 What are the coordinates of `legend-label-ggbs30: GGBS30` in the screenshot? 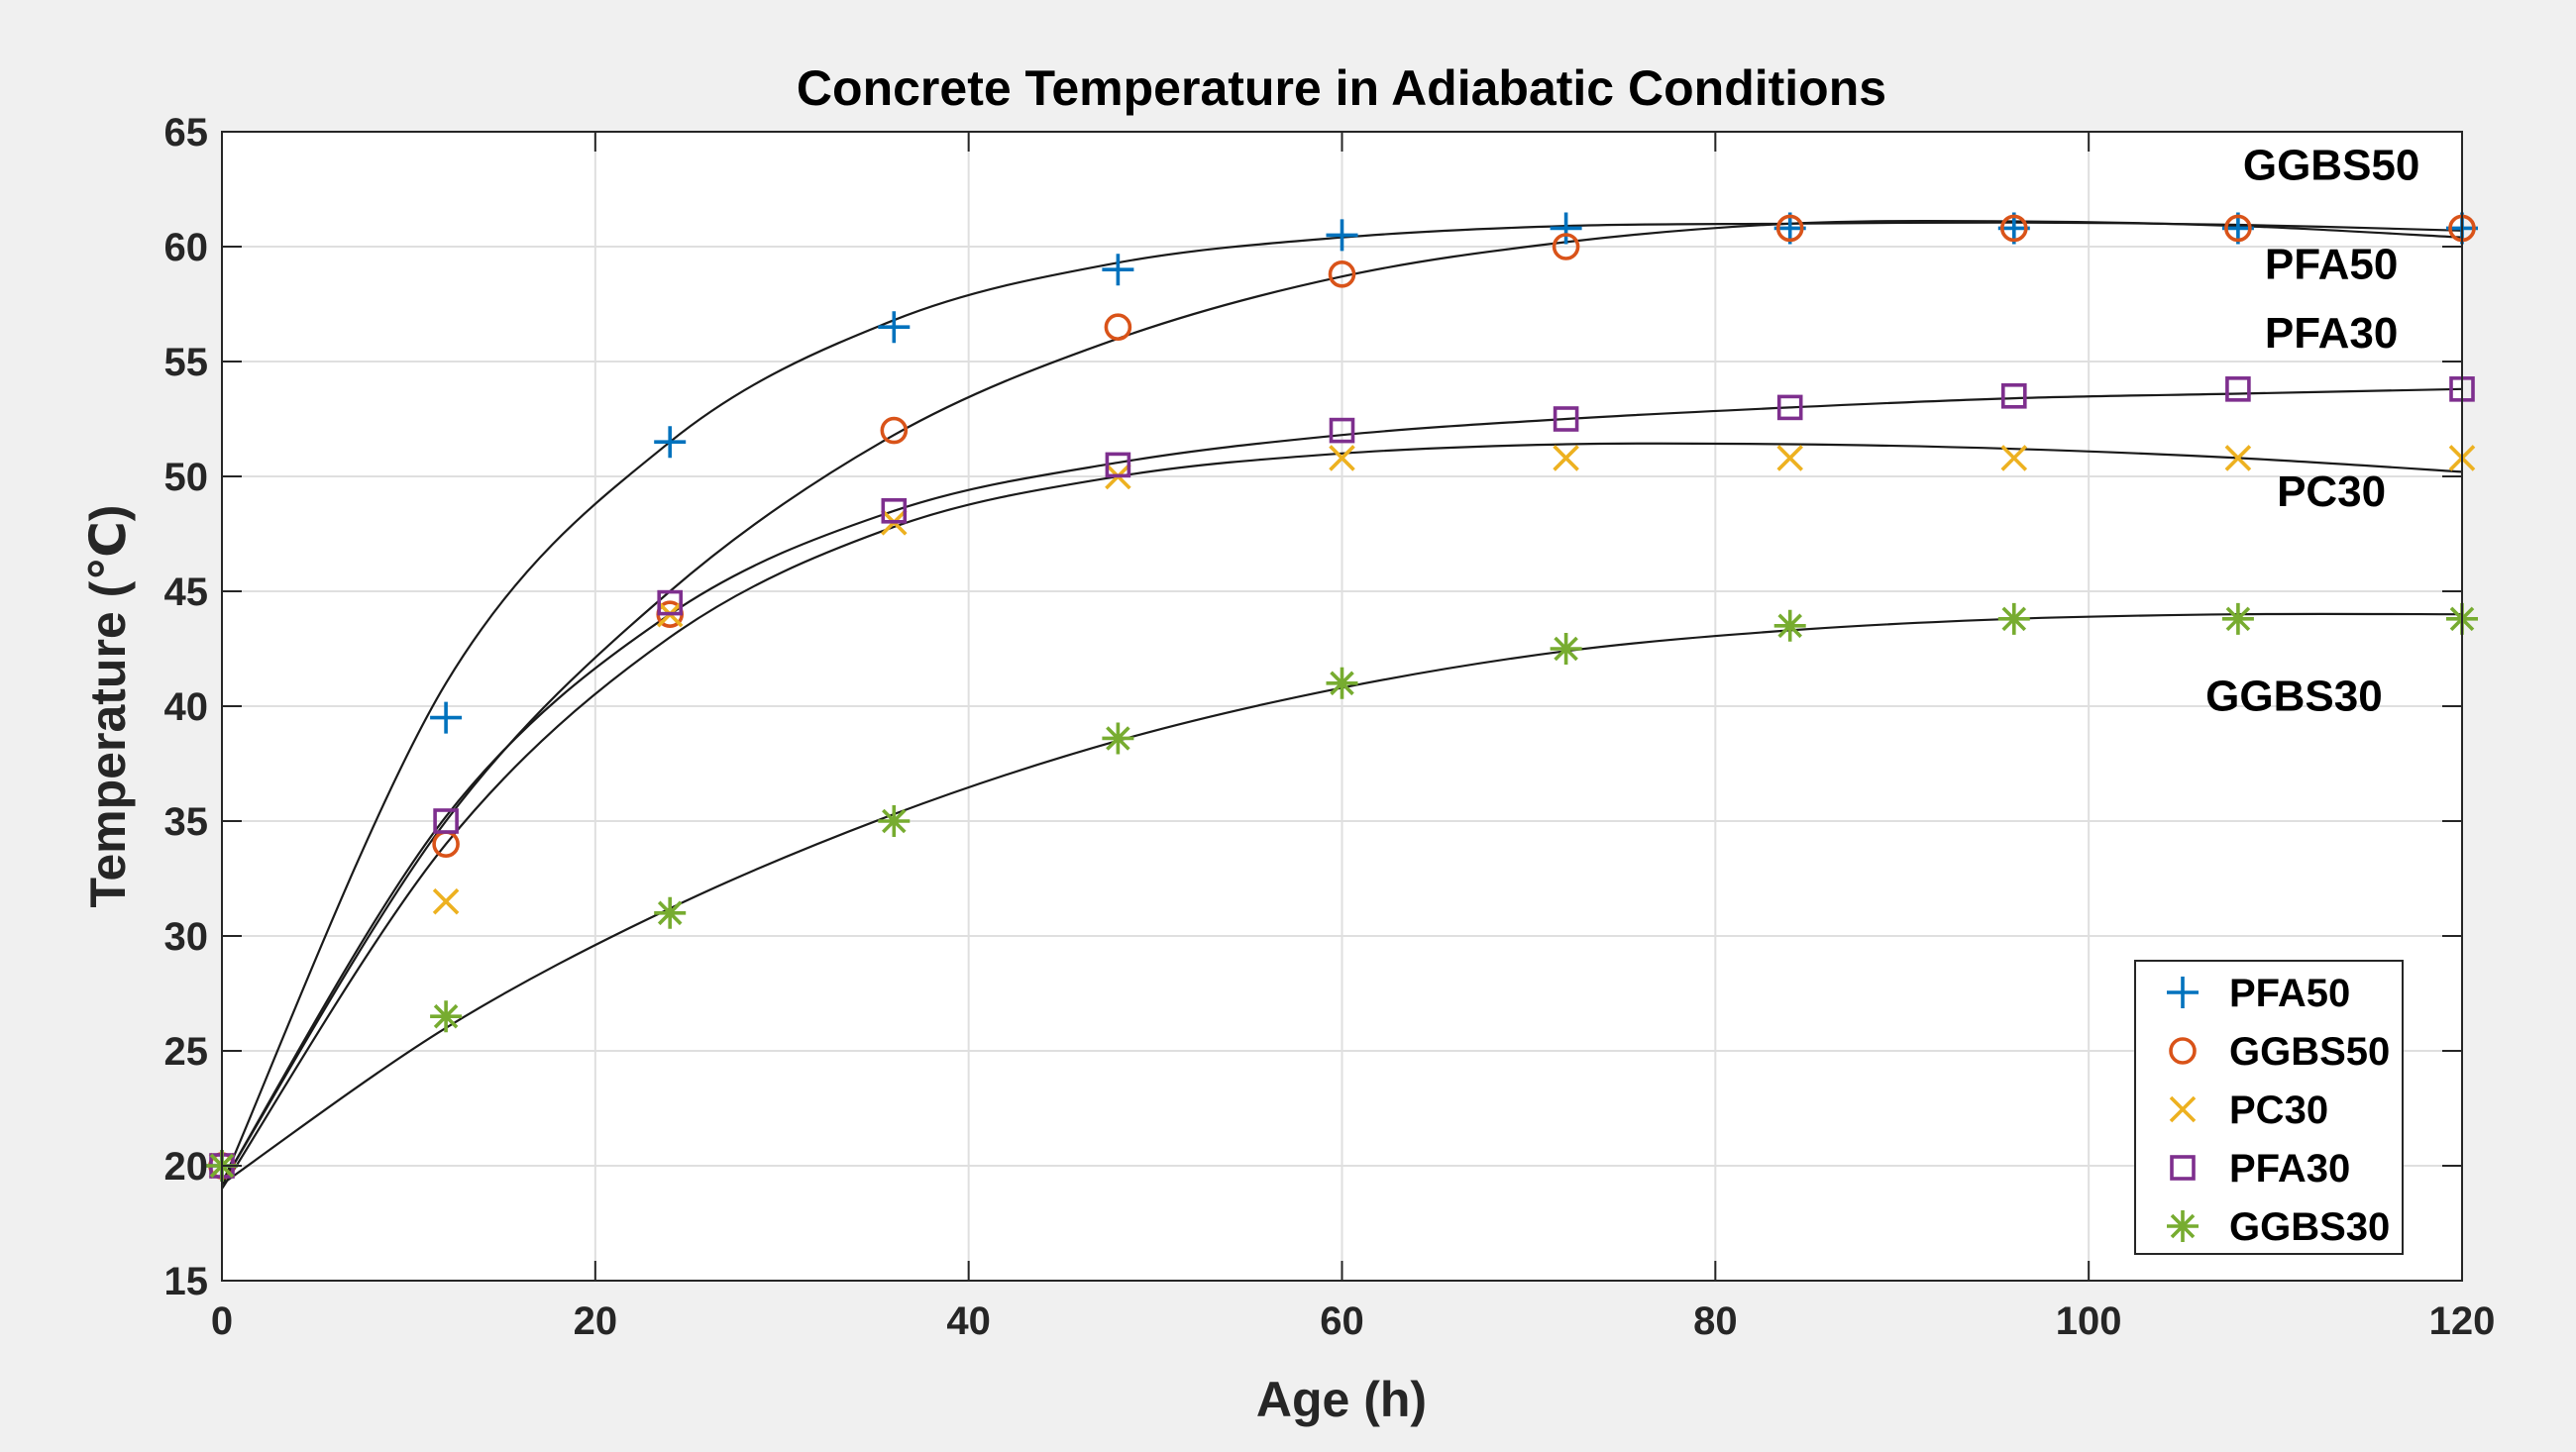 It's located at (2309, 1227).